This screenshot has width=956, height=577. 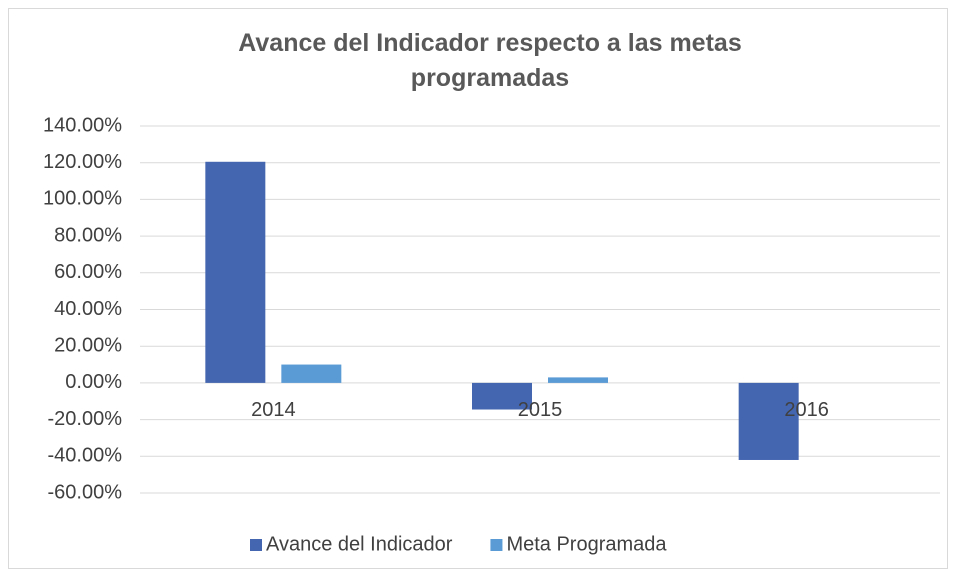 What do you see at coordinates (540, 410) in the screenshot?
I see `x-tick-label: 2015` at bounding box center [540, 410].